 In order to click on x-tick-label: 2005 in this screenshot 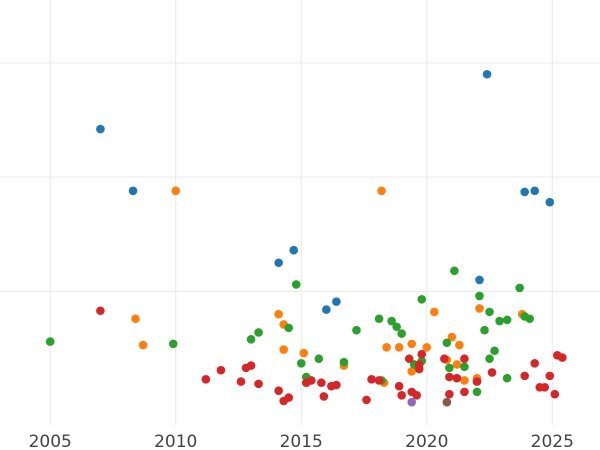, I will do `click(50, 441)`.